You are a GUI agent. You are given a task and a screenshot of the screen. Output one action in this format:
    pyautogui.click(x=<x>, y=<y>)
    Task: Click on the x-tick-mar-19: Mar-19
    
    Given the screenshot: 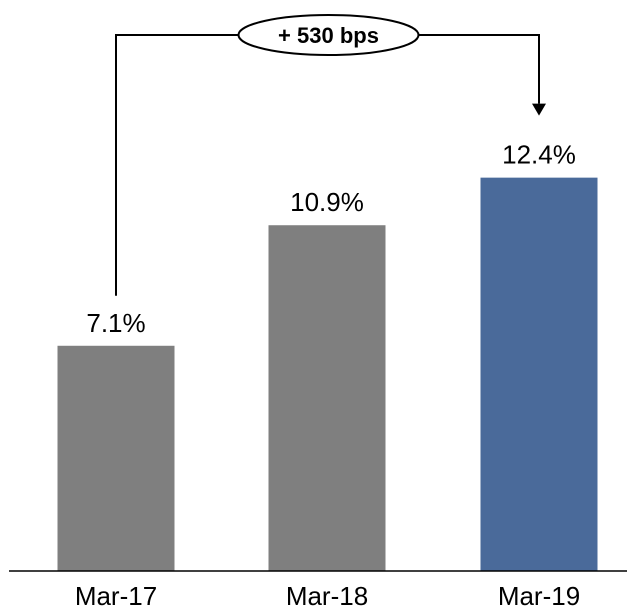 What is the action you would take?
    pyautogui.click(x=539, y=596)
    